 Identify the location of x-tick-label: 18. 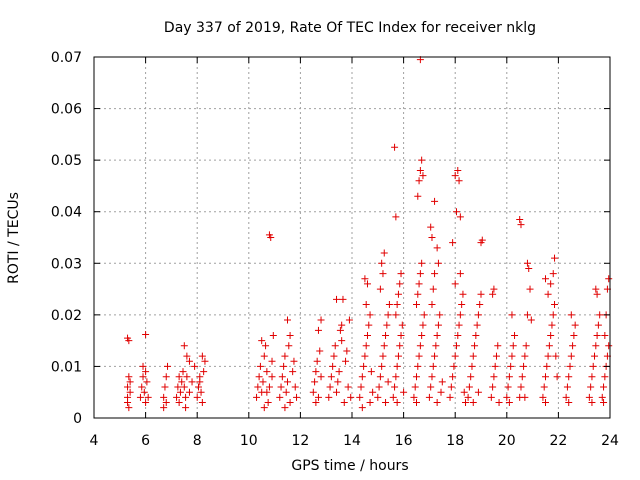
(455, 441).